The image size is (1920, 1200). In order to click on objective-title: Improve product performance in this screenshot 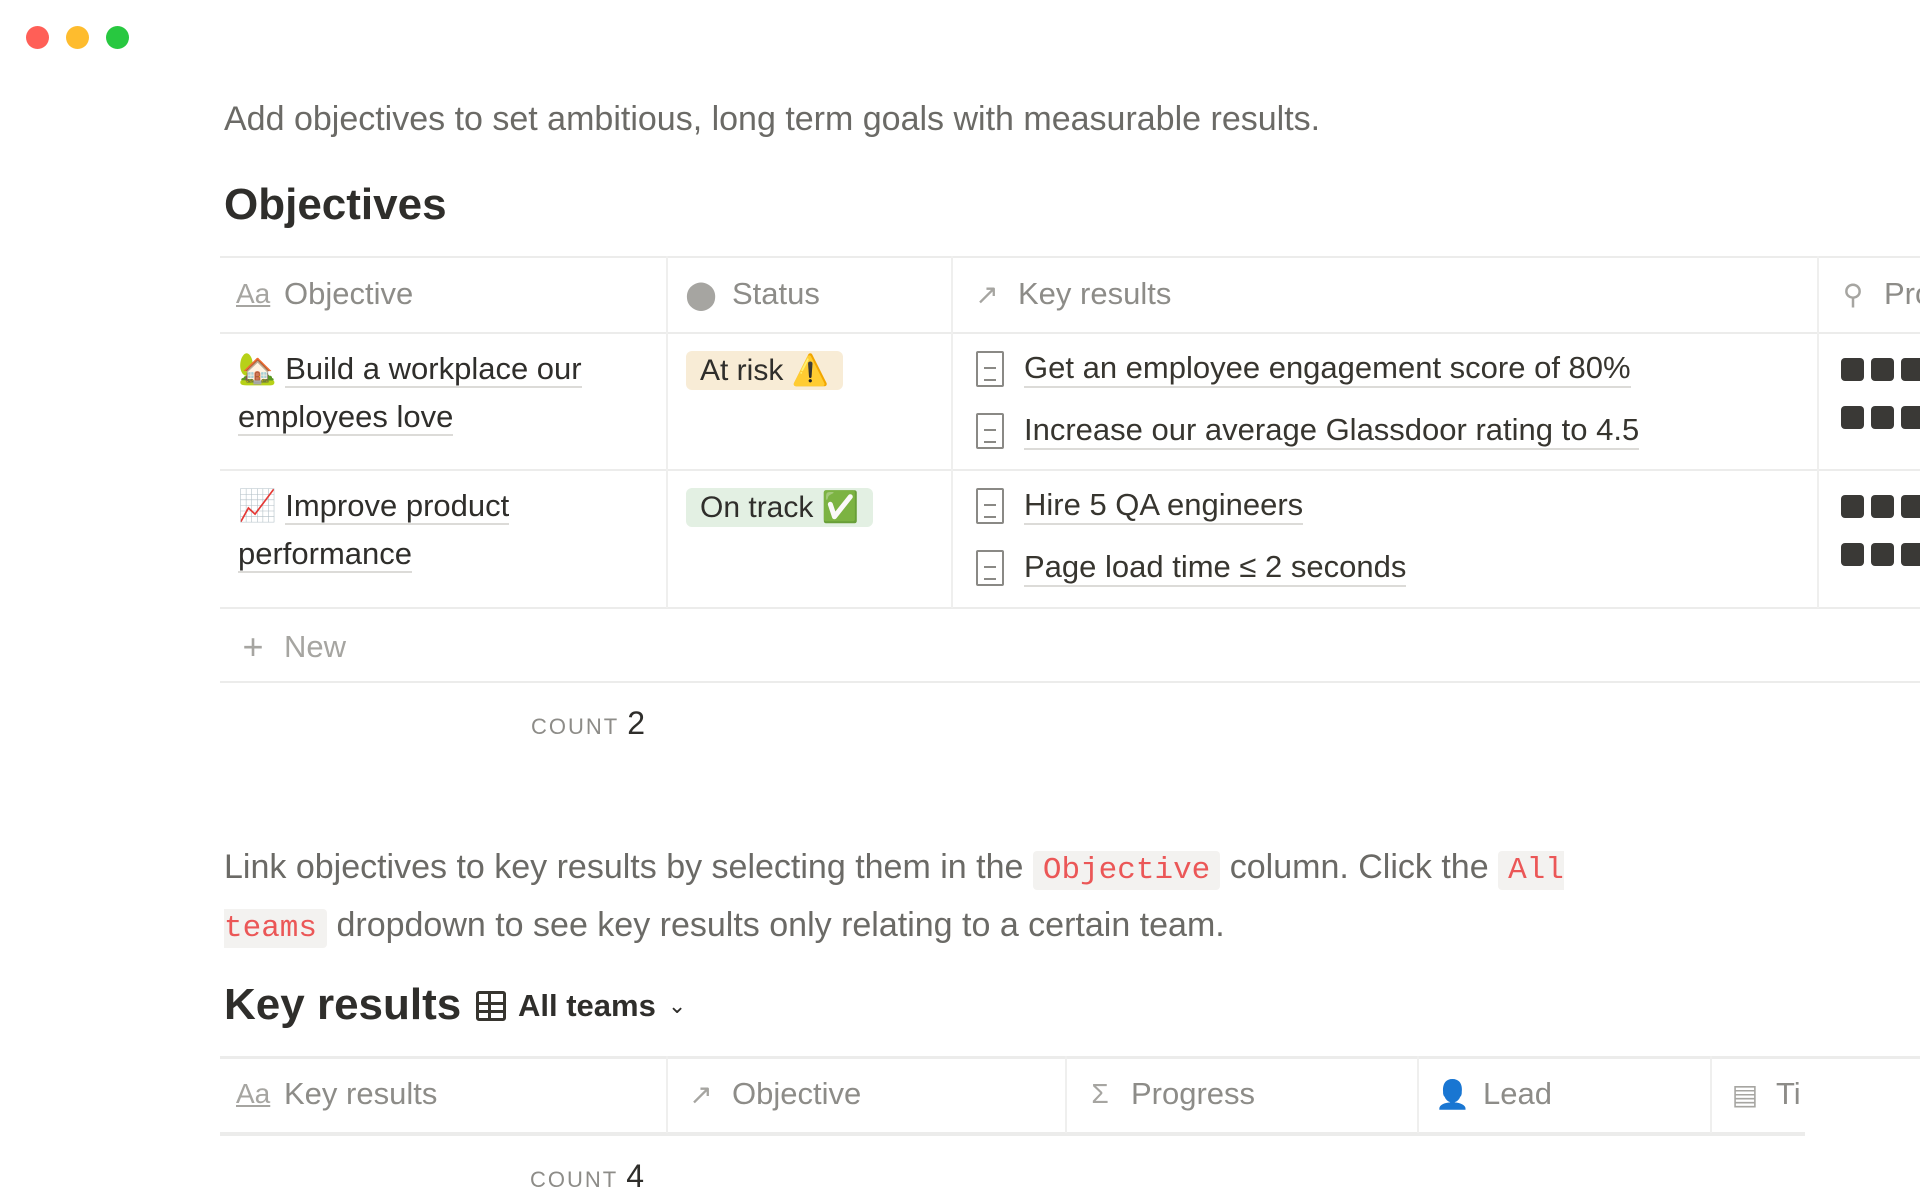, I will do `click(374, 530)`.